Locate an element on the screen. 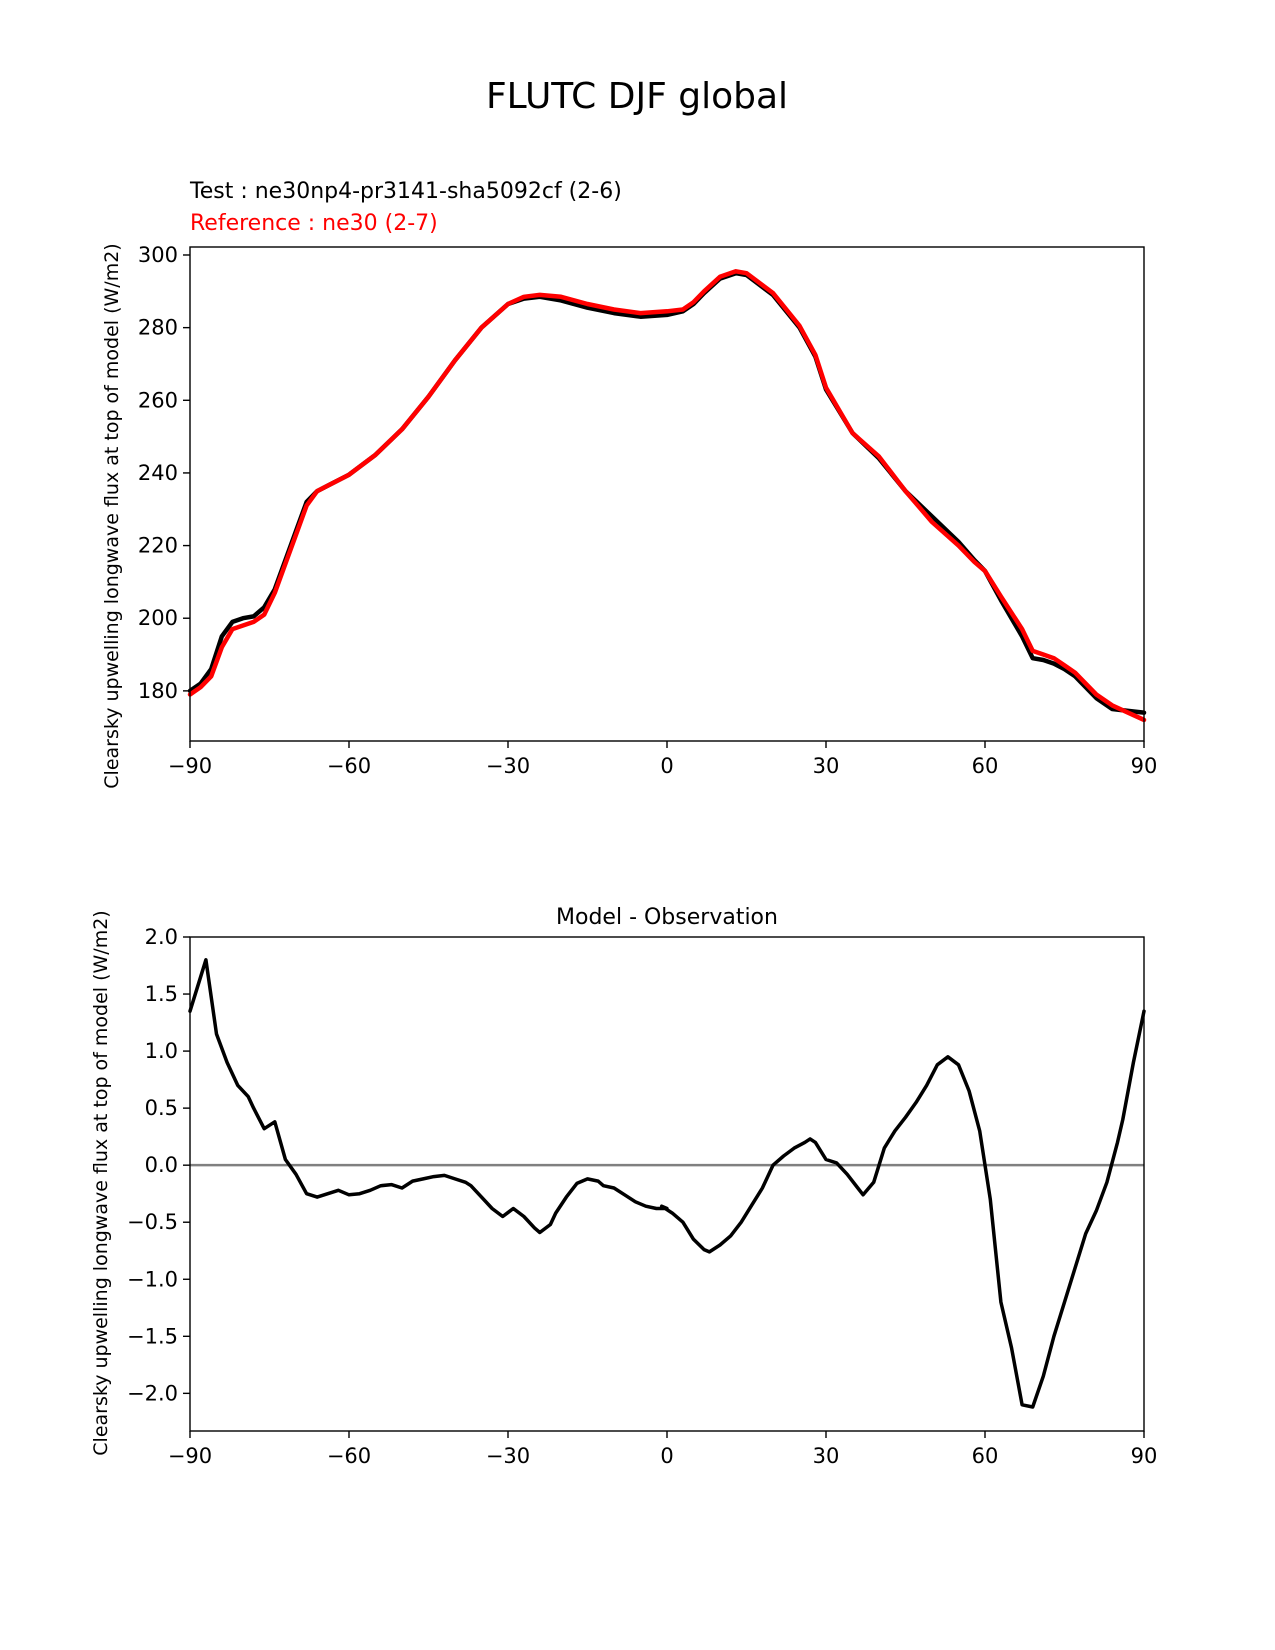 The width and height of the screenshot is (1275, 1650). top-y-tick-label: 180 is located at coordinates (158, 691).